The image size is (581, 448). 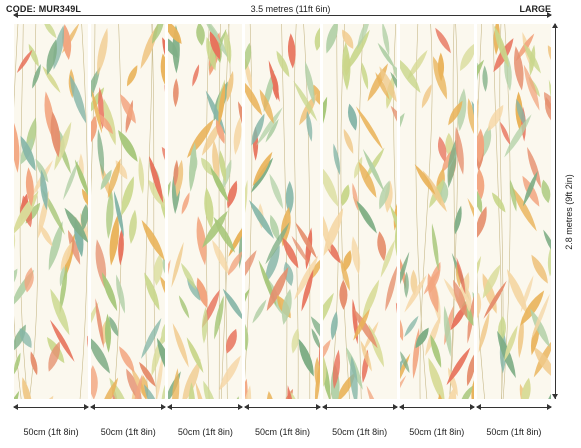 What do you see at coordinates (51, 421) in the screenshot?
I see `panel-width-dimension: 50cm (1ft 8in)` at bounding box center [51, 421].